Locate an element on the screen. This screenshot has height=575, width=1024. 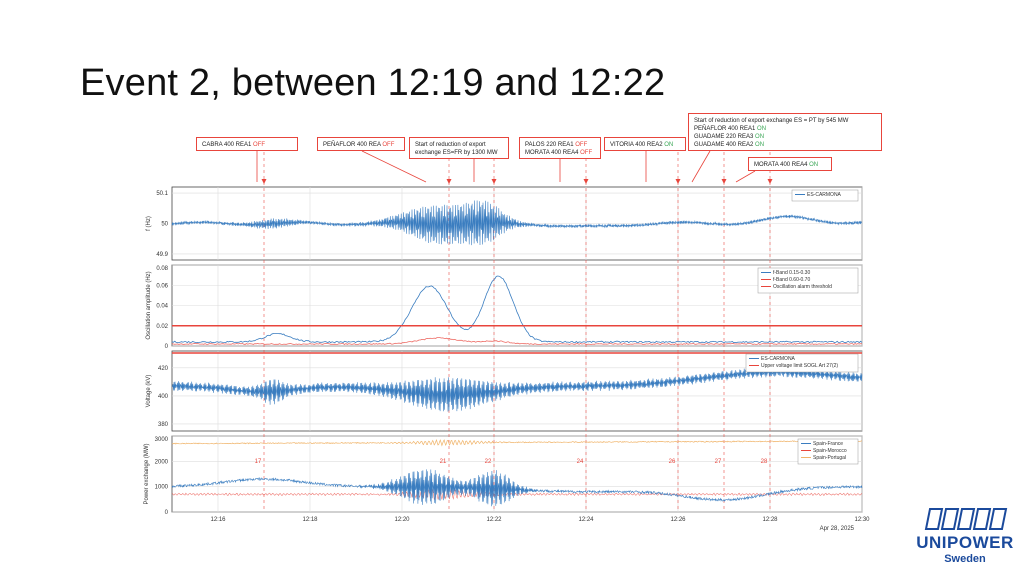
legend-entry: Oscillation alarm threshold is located at coordinates (802, 287).